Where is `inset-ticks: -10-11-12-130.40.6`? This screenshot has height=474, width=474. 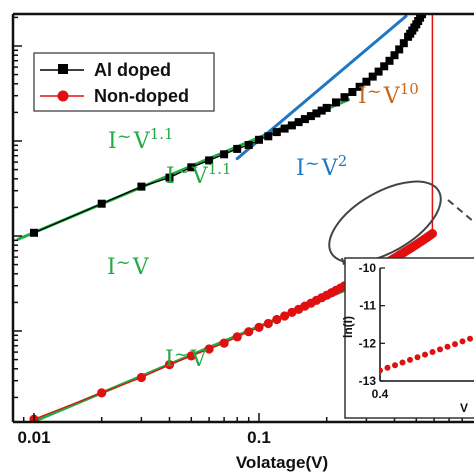 inset-ticks: -10-11-12-130.40.6 is located at coordinates (374, 331).